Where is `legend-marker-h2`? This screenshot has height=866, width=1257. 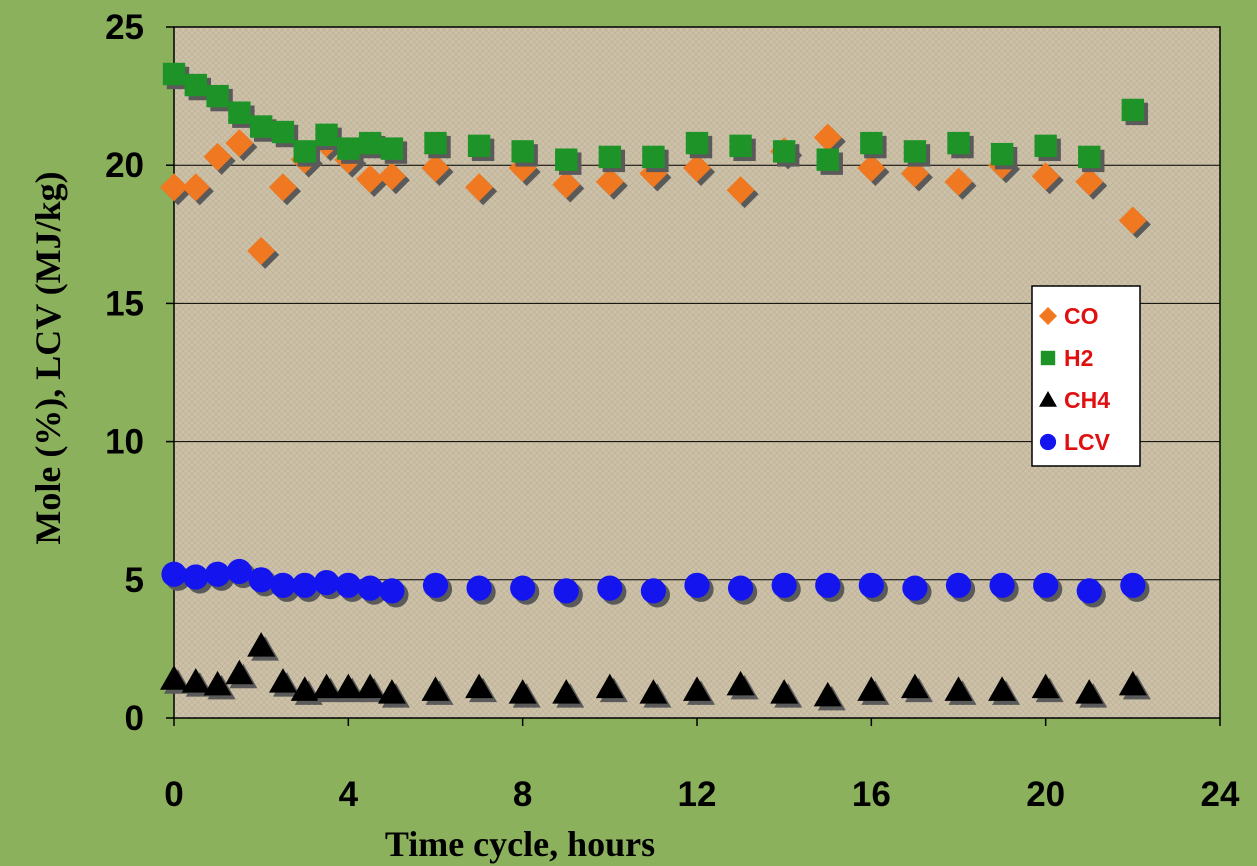 legend-marker-h2 is located at coordinates (1048, 358).